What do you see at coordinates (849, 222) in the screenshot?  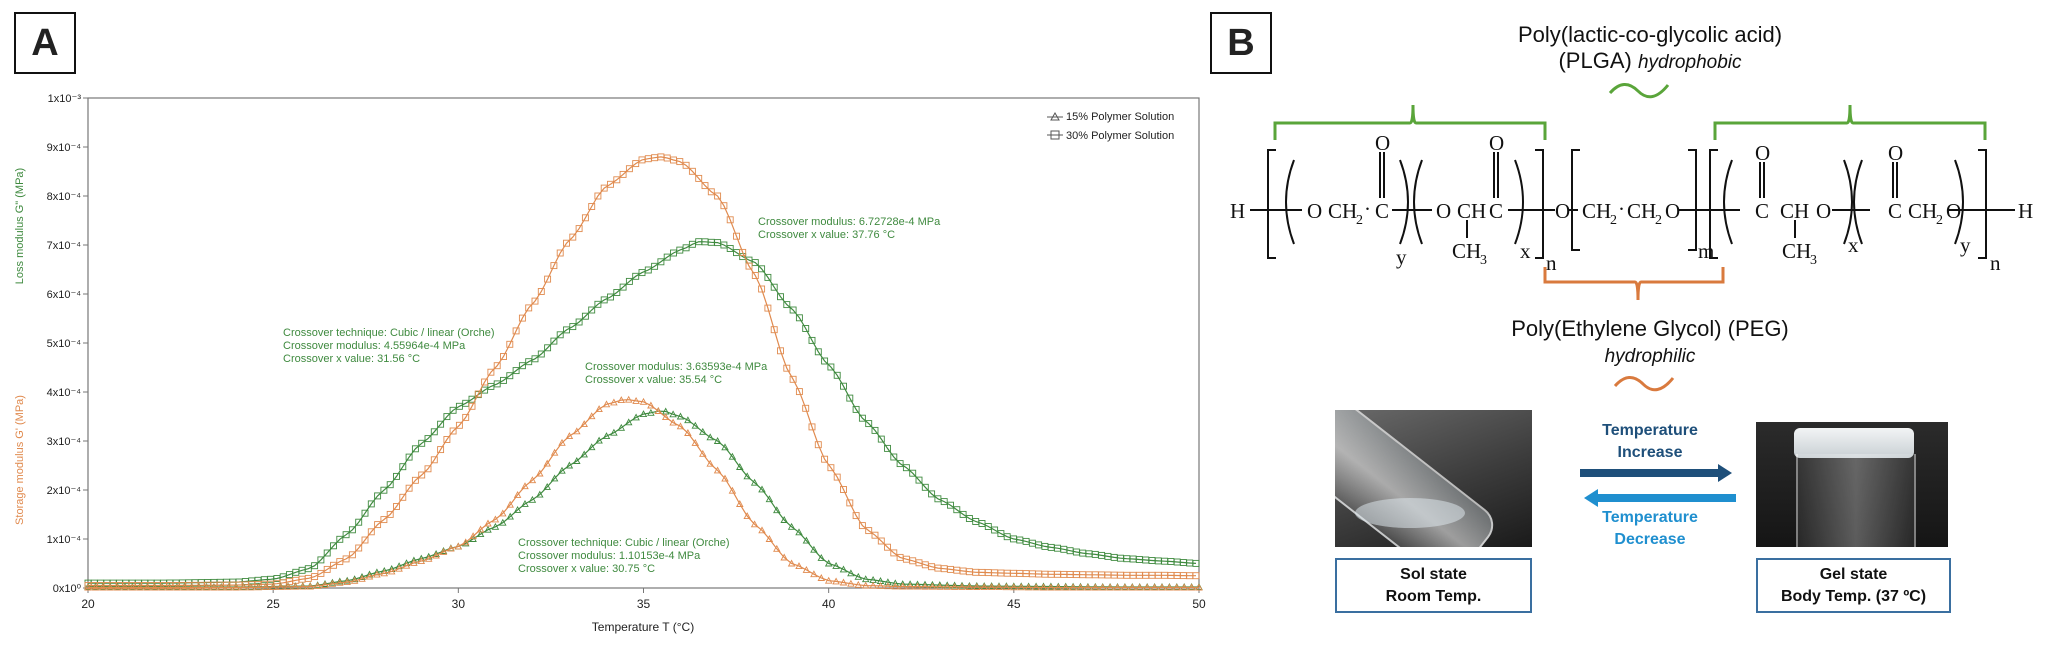 I see `annotation-1-line-1: Crossover modulus: 6.72728e-4 MPa` at bounding box center [849, 222].